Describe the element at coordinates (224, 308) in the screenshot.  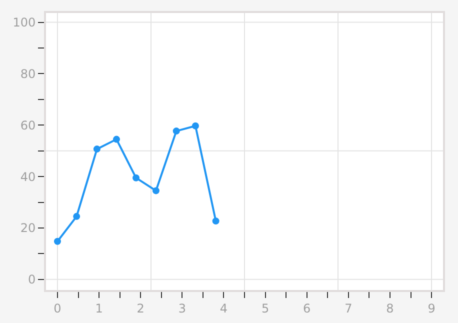
I see `x-tick-label: 4` at that location.